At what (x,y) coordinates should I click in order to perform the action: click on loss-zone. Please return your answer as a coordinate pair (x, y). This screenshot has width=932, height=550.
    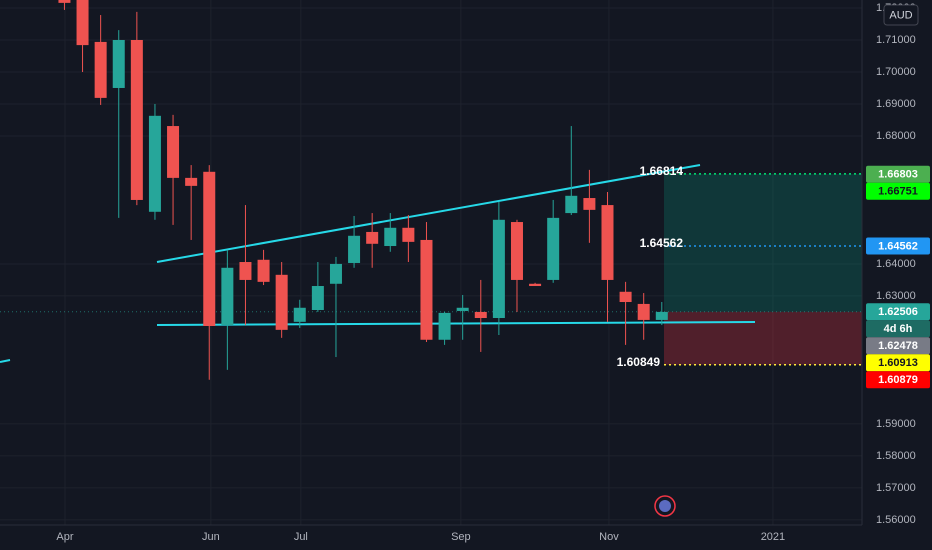
    Looking at the image, I should click on (763, 338).